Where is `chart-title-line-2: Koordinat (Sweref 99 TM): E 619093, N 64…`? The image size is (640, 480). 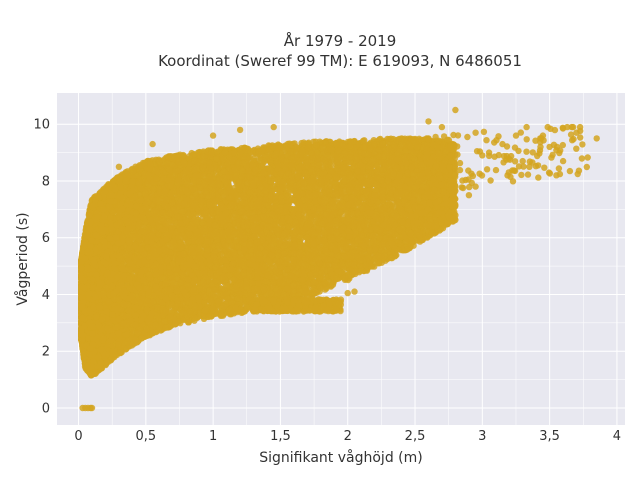
chart-title-line-2: Koordinat (Sweref 99 TM): E 619093, N 64… is located at coordinates (340, 61).